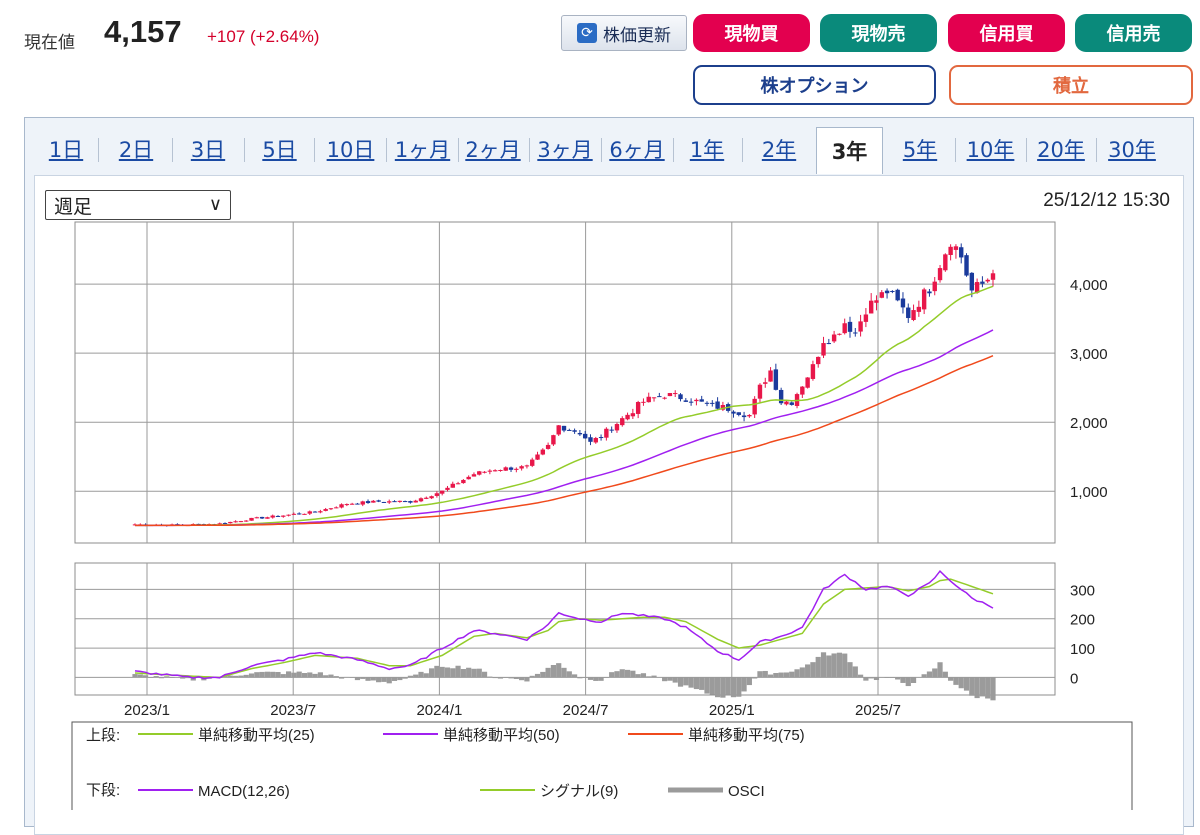 This screenshot has width=1200, height=835. What do you see at coordinates (1006, 33) in the screenshot?
I see `margin-buy-button: 信用買` at bounding box center [1006, 33].